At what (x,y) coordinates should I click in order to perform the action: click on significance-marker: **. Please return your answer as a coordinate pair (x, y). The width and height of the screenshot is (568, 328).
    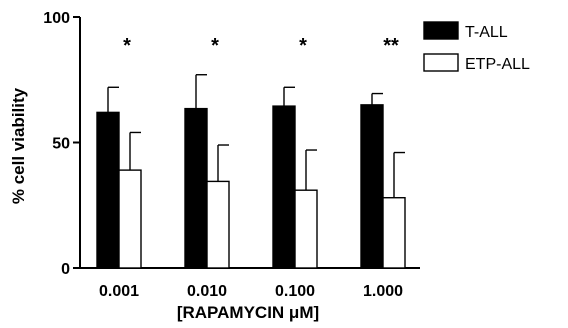
    Looking at the image, I should click on (391, 46).